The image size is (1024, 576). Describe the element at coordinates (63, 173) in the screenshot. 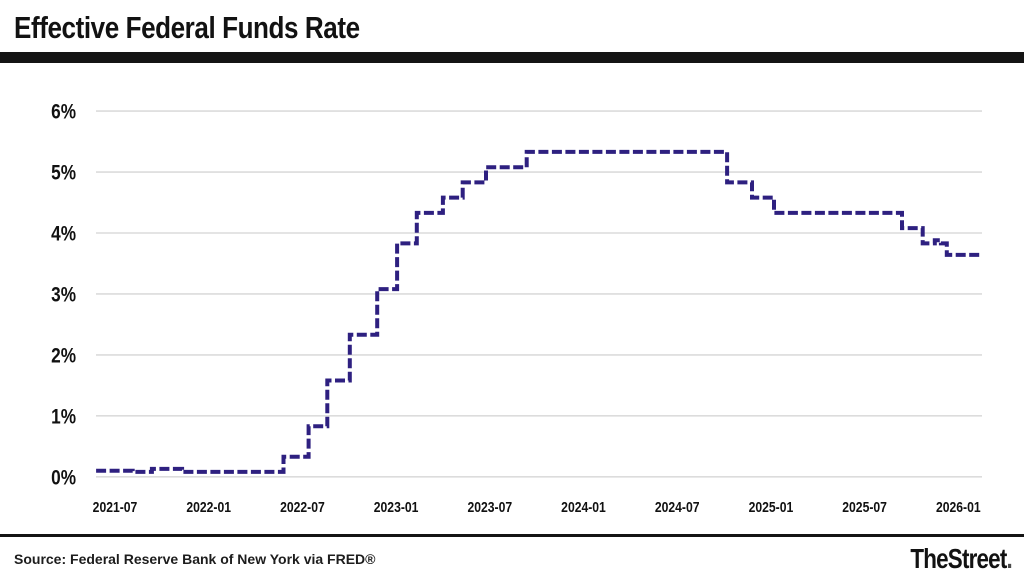

I see `y-tick-label-5pct: 5%` at that location.